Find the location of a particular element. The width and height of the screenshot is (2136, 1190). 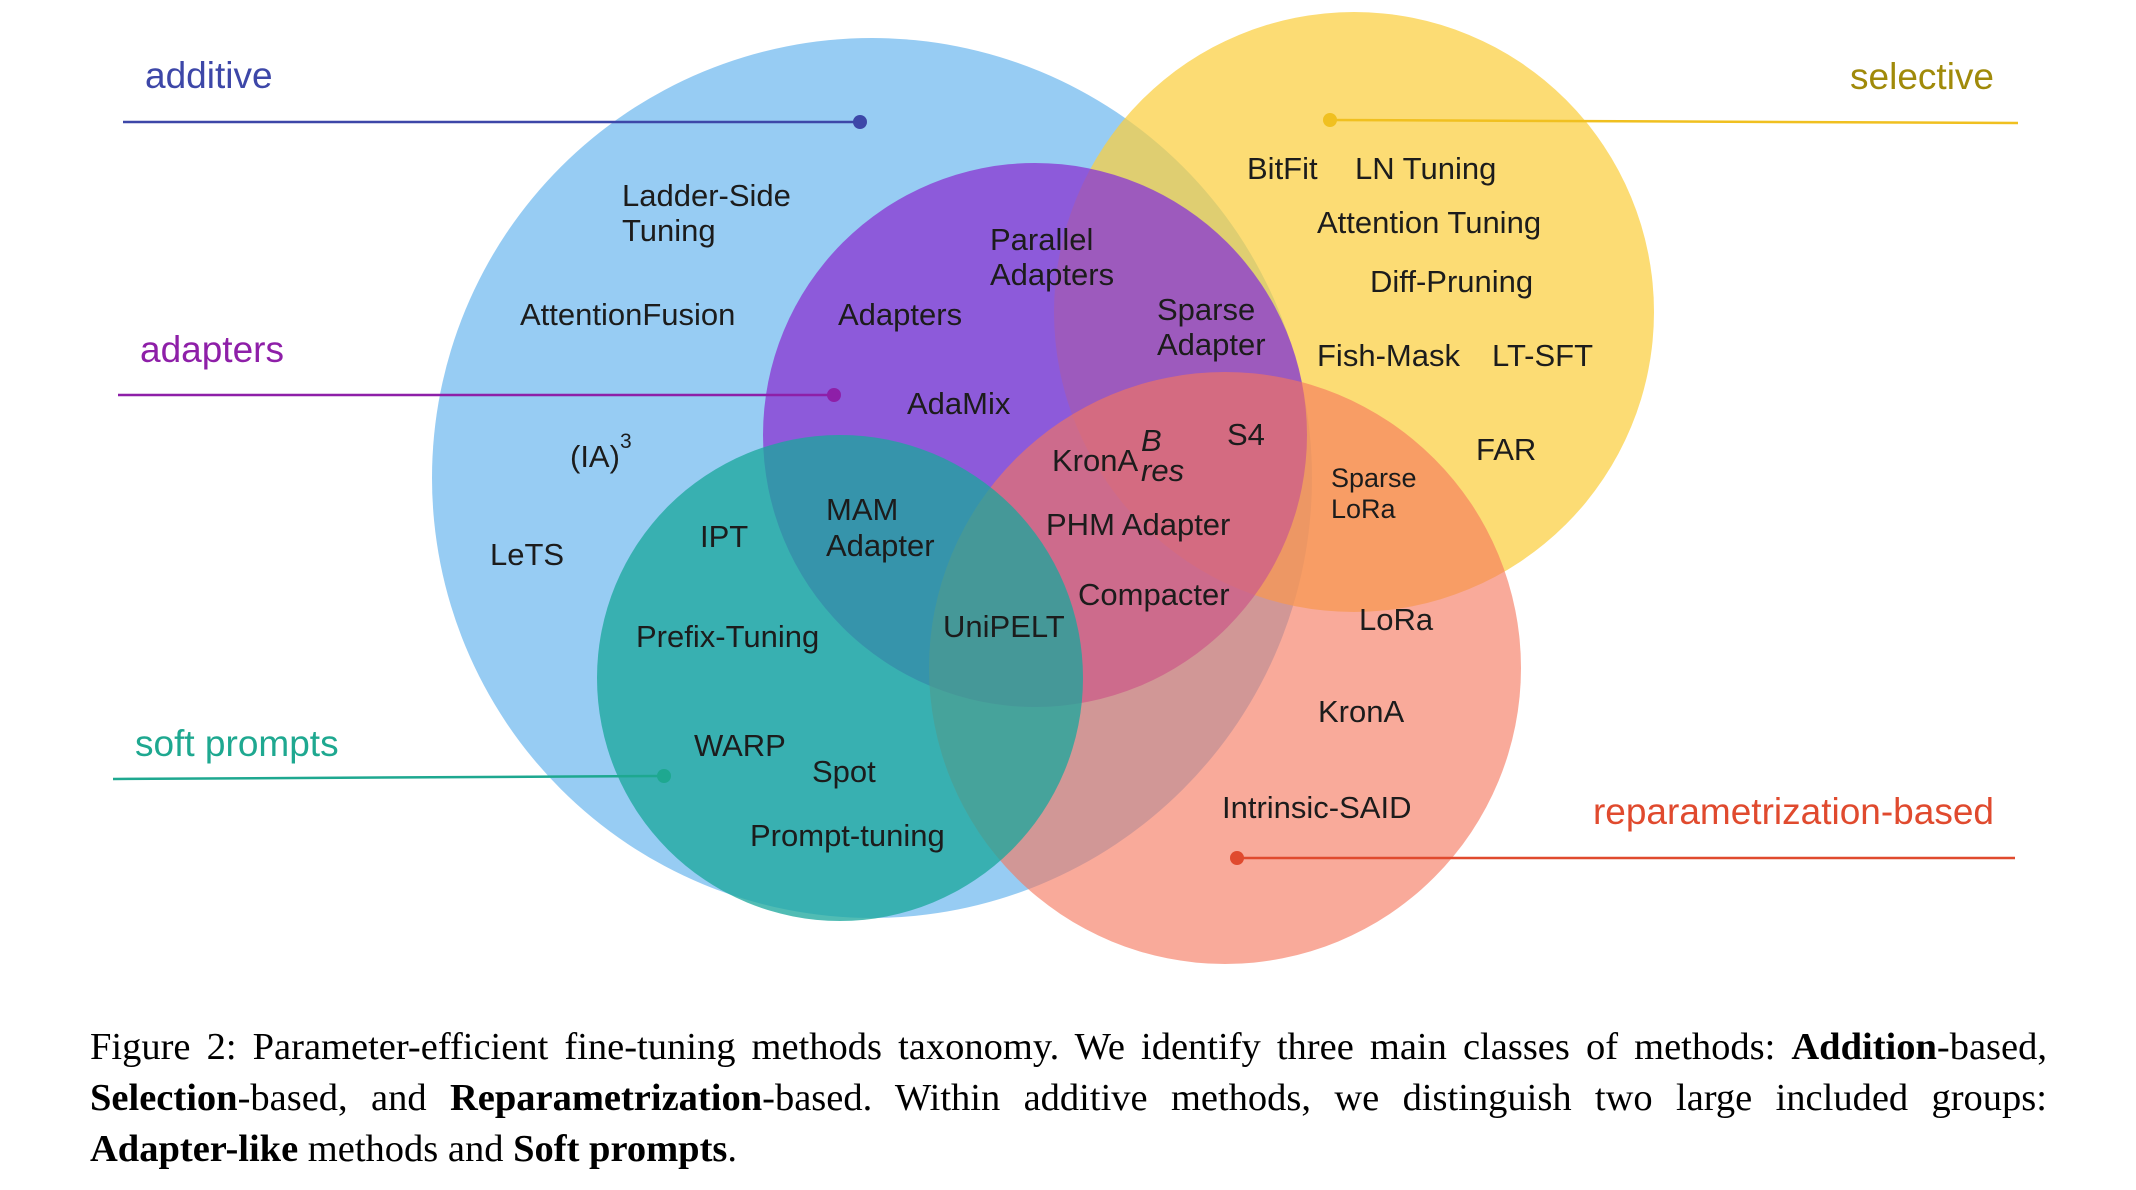

method-krona-res-superscript: B is located at coordinates (1151, 440).